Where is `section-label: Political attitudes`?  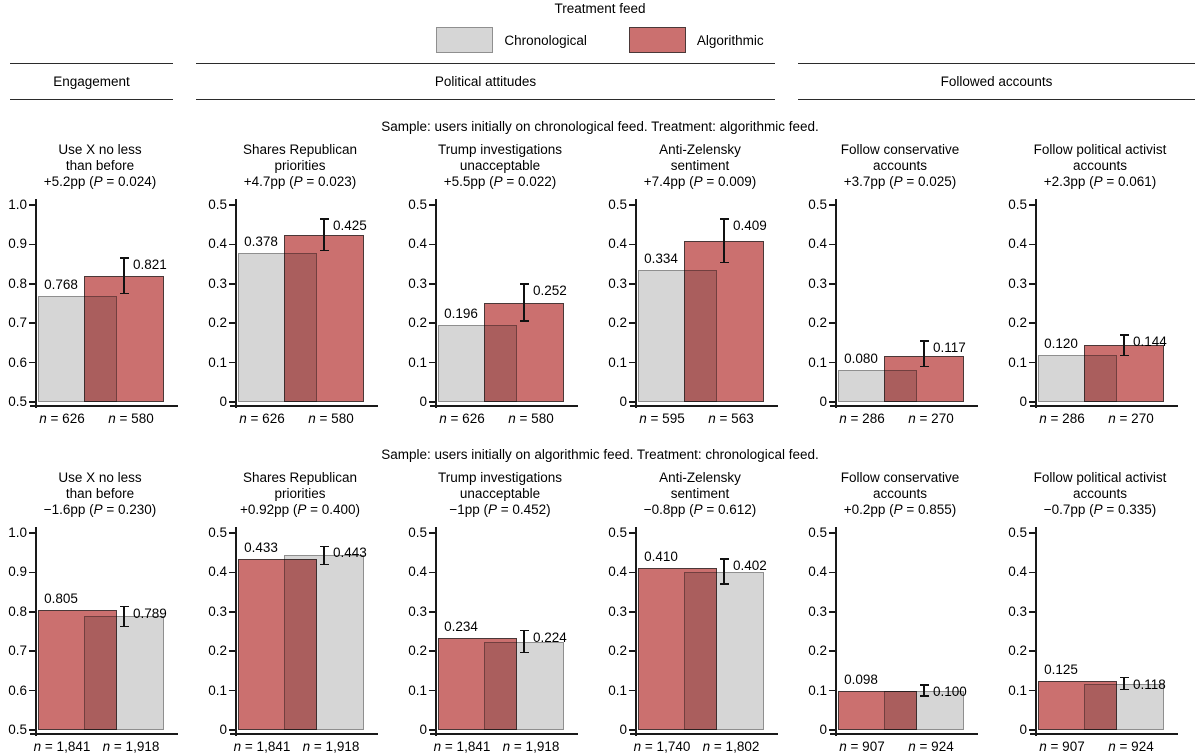 section-label: Political attitudes is located at coordinates (485, 81).